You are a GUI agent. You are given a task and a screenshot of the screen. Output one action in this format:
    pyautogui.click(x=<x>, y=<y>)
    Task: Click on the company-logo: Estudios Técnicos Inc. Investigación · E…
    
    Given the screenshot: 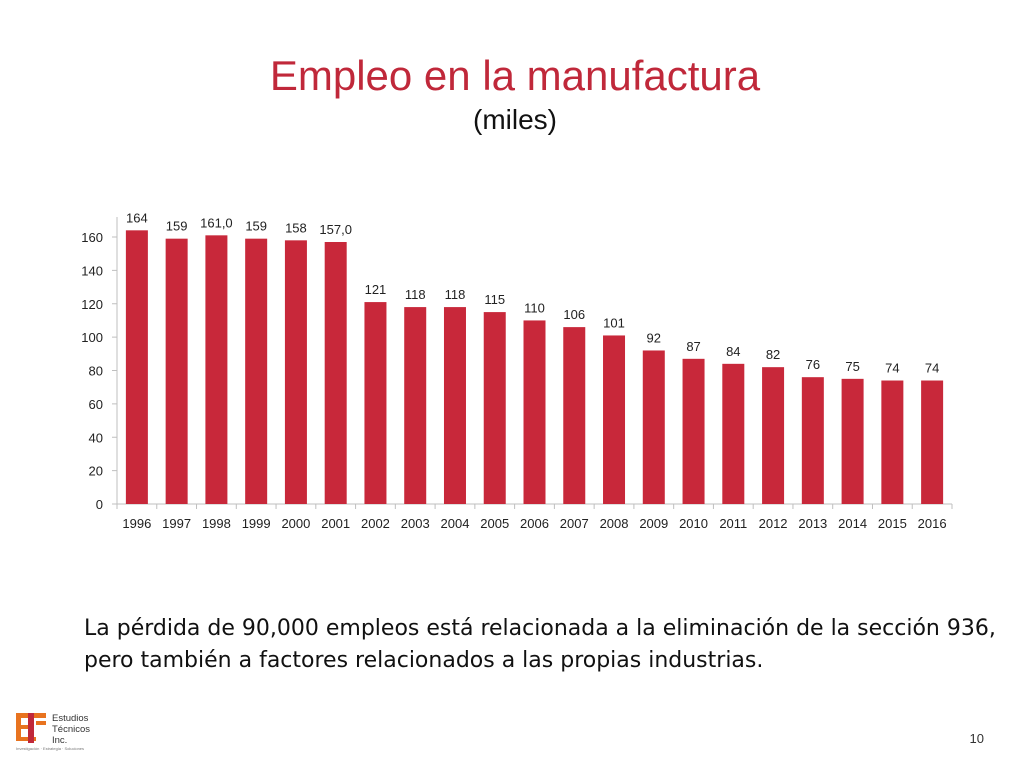 What is the action you would take?
    pyautogui.click(x=66, y=733)
    